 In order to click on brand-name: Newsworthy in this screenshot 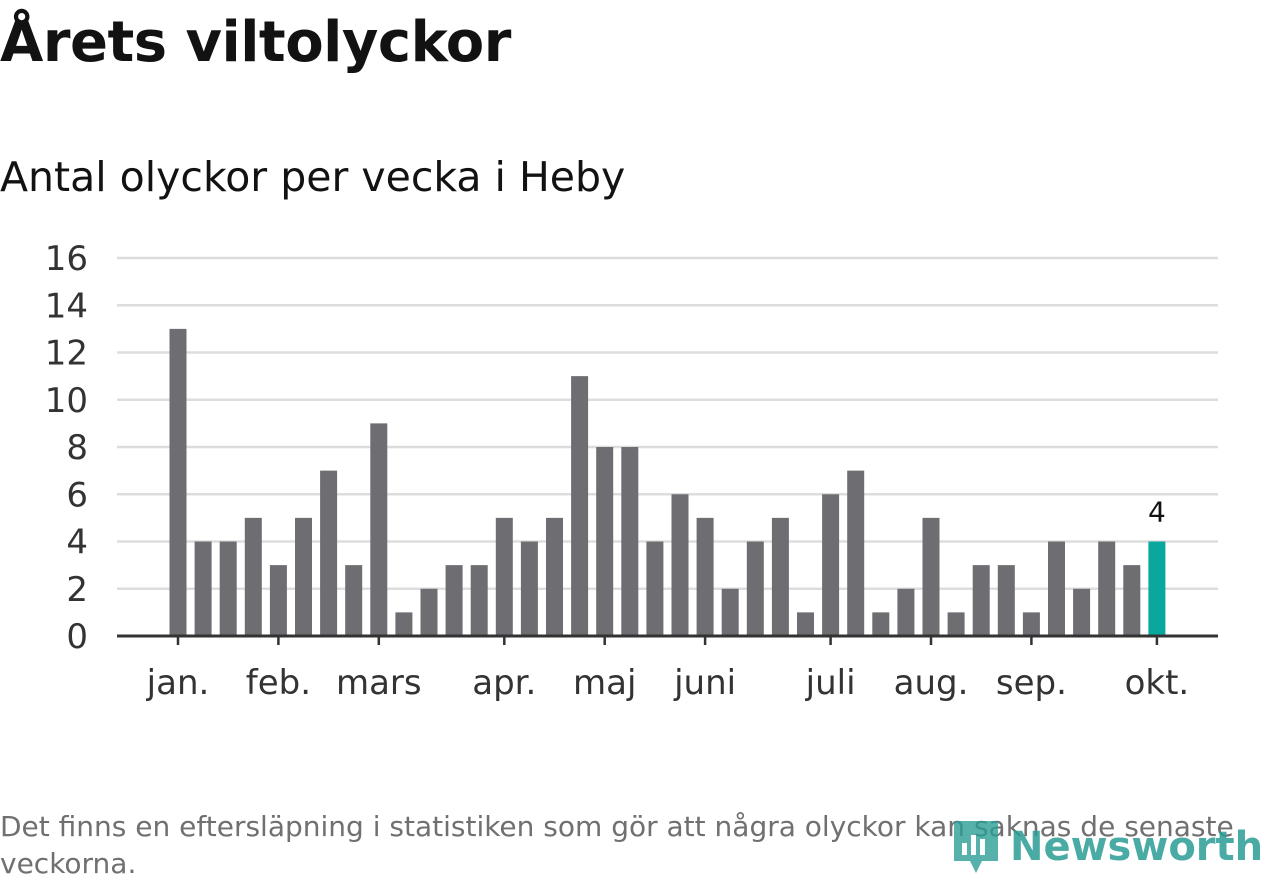, I will do `click(1136, 847)`.